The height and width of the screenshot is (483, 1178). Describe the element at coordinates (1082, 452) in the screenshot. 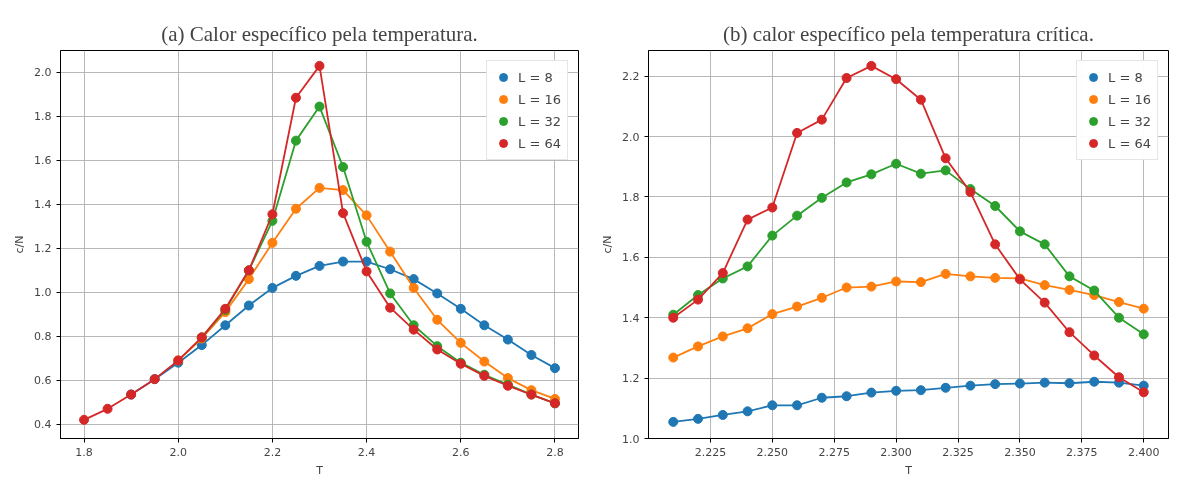

I see `x-tick-label: 2.375` at that location.